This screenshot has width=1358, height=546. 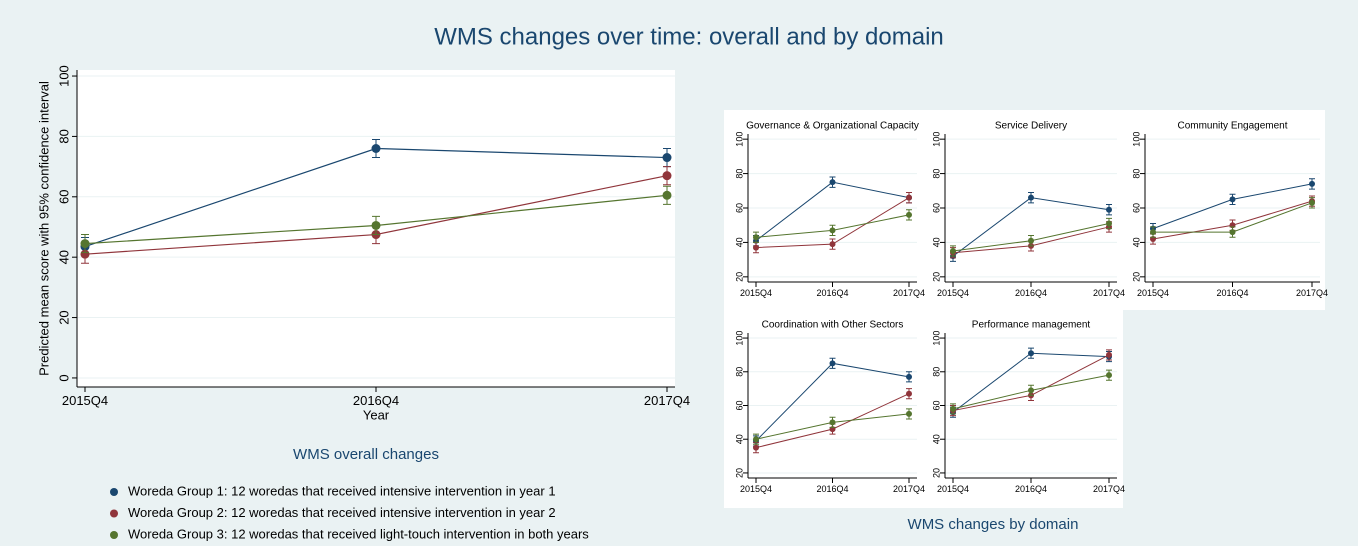 What do you see at coordinates (376, 414) in the screenshot?
I see `x-axis-label: Year` at bounding box center [376, 414].